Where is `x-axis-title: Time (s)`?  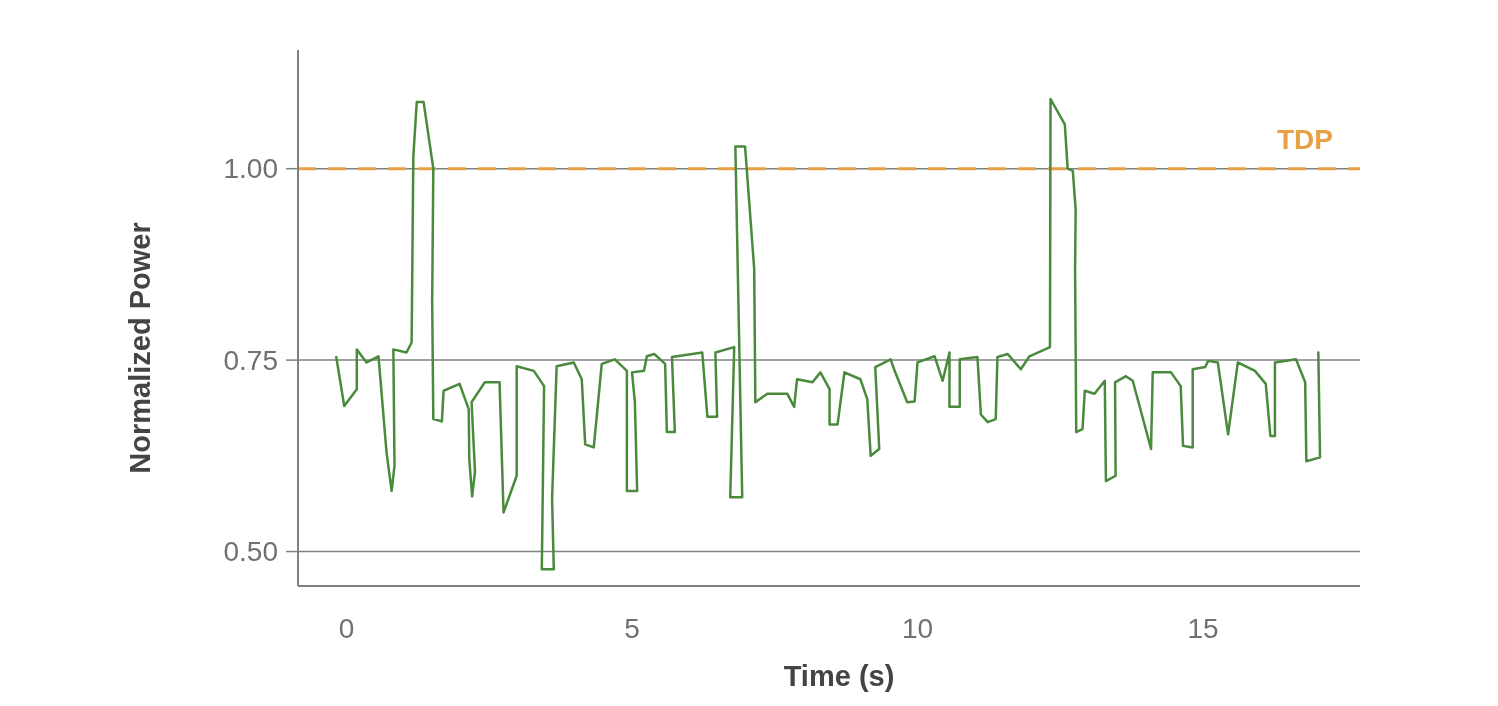 x-axis-title: Time (s) is located at coordinates (839, 676).